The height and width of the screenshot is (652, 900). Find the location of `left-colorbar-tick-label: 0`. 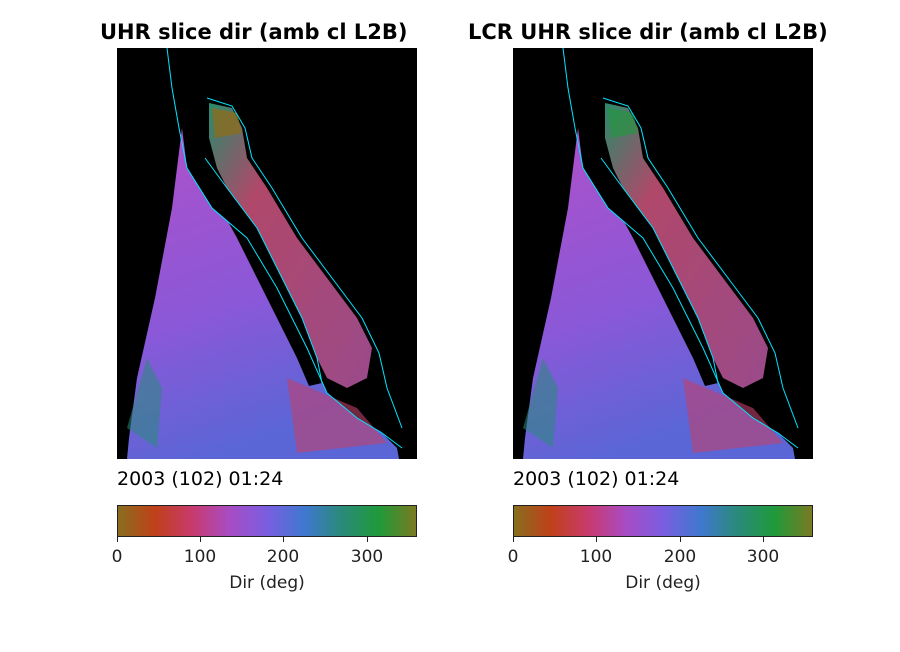

left-colorbar-tick-label: 0 is located at coordinates (117, 557).